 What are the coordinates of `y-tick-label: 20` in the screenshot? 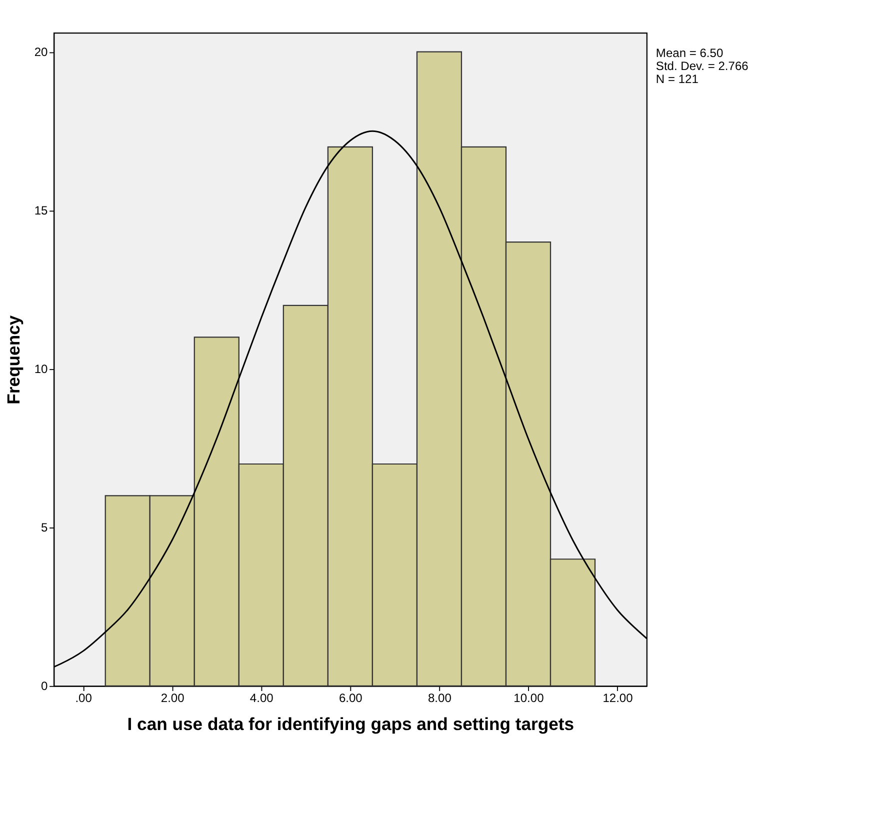 It's located at (41, 52).